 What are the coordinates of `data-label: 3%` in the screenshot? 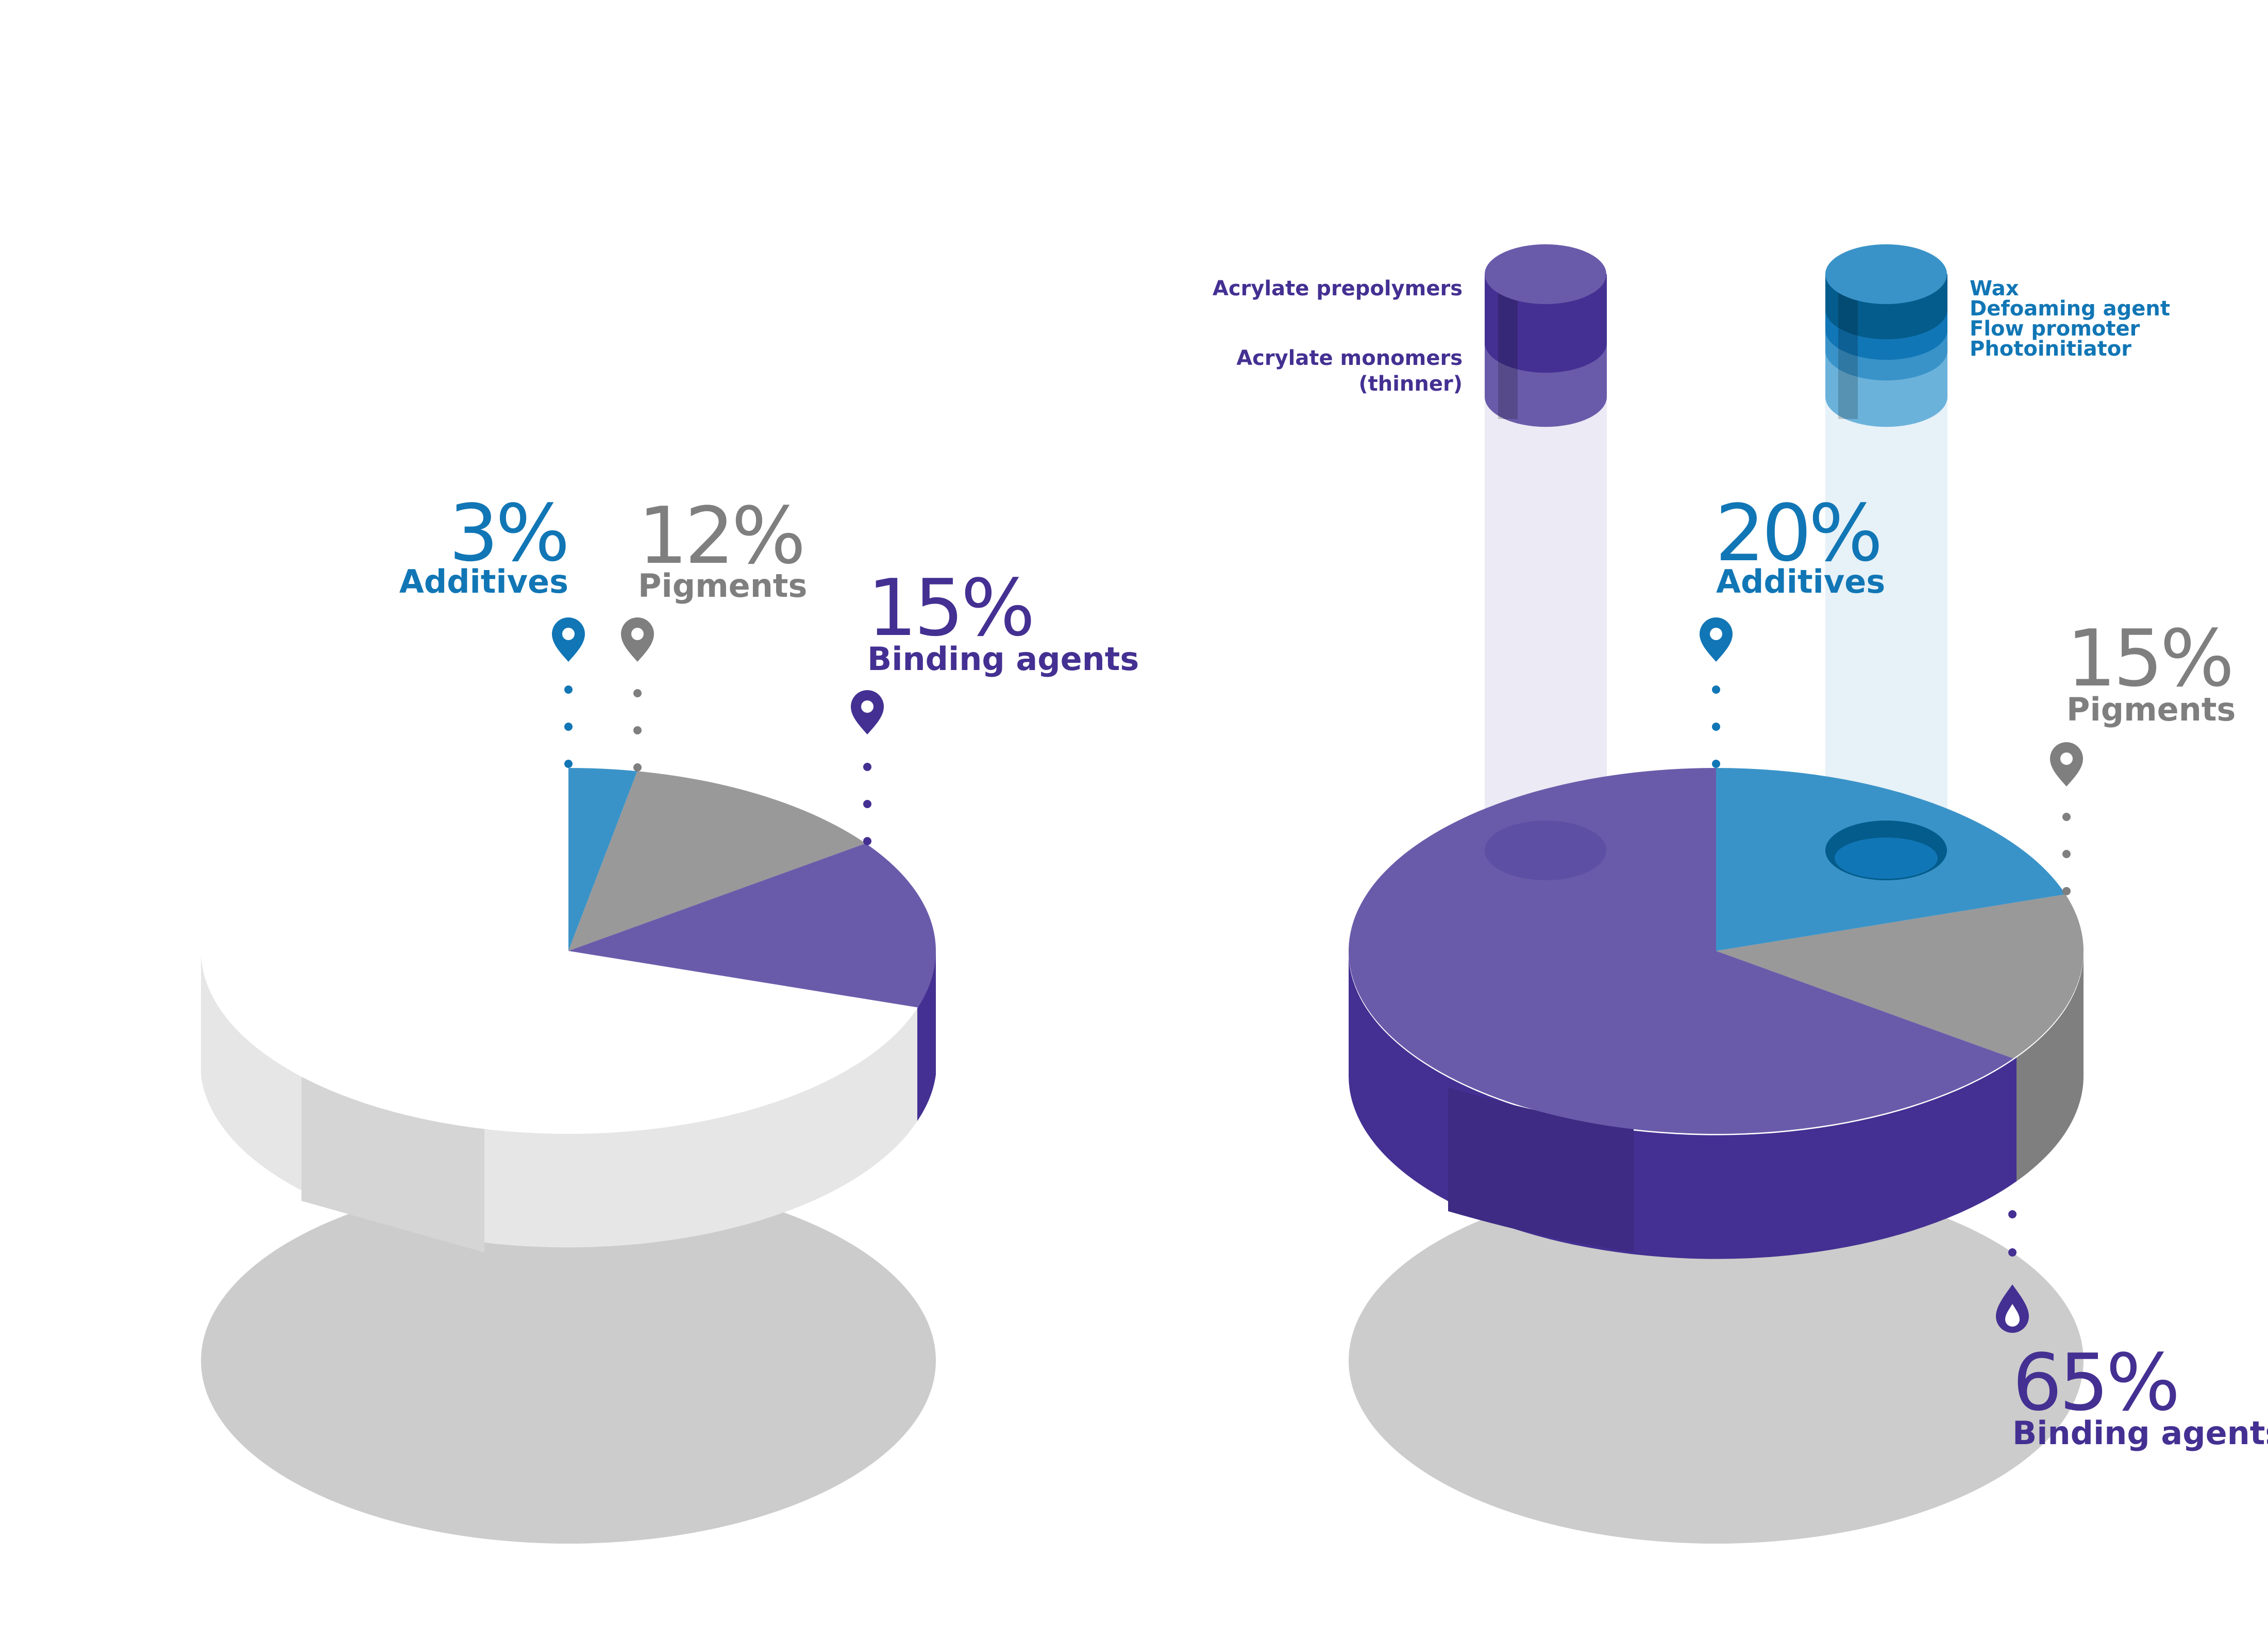 It's located at (508, 533).